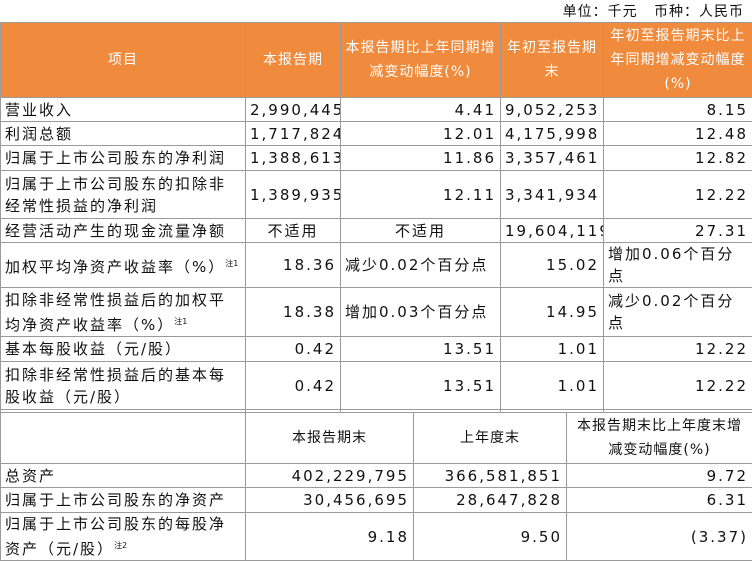 The width and height of the screenshot is (752, 561). I want to click on label-text: 加权平均净资产收益率（%）, so click(115, 267).